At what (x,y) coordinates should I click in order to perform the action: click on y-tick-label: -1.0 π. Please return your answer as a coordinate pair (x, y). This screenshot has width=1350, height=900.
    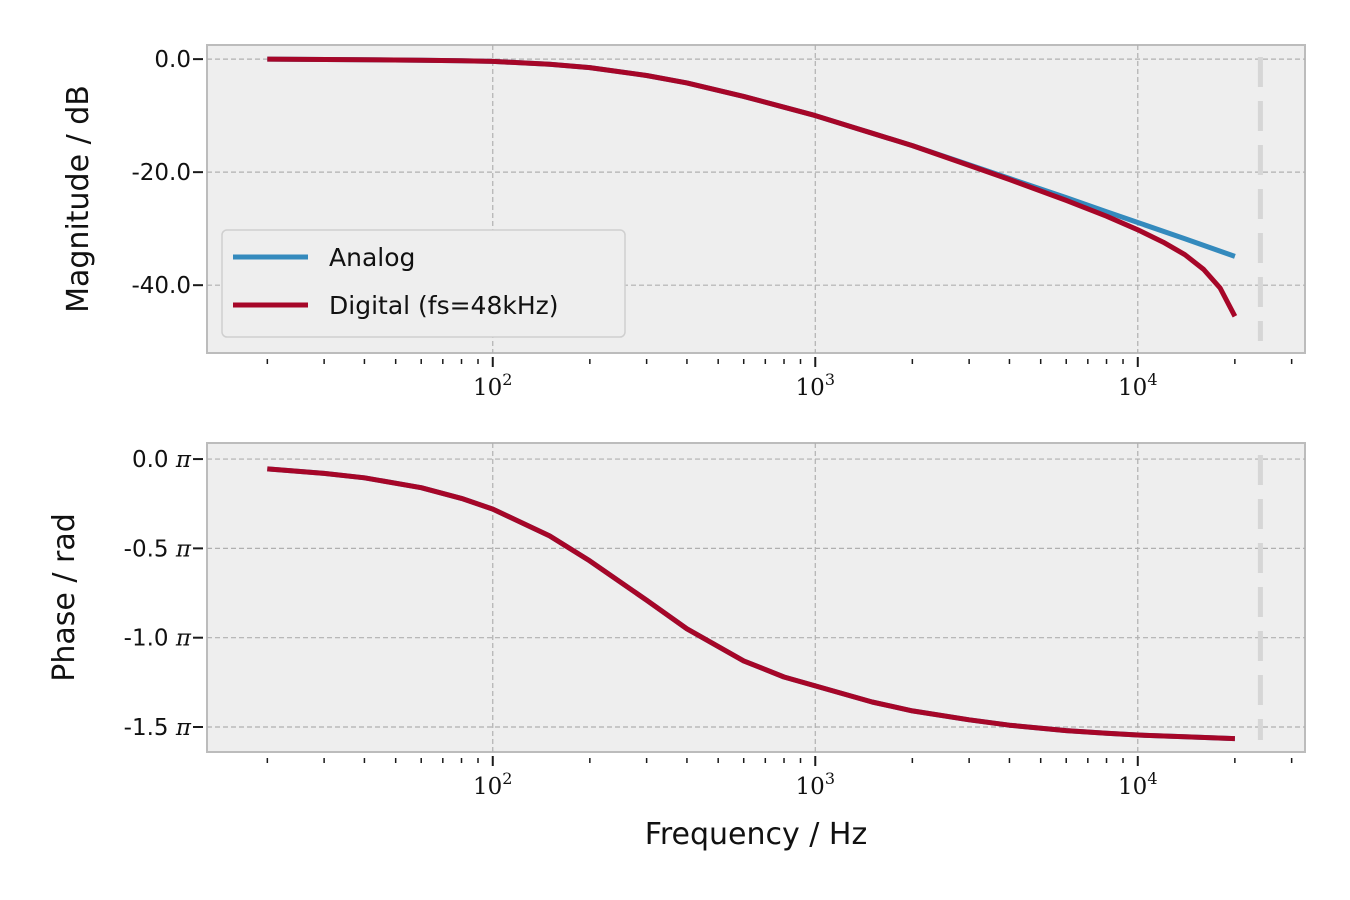
    Looking at the image, I should click on (158, 639).